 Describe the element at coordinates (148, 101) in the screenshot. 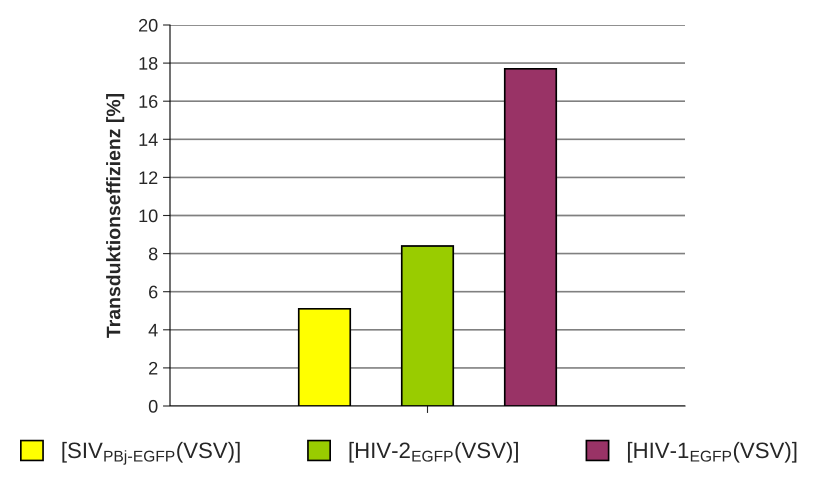

I see `y-tick-label: 16` at that location.